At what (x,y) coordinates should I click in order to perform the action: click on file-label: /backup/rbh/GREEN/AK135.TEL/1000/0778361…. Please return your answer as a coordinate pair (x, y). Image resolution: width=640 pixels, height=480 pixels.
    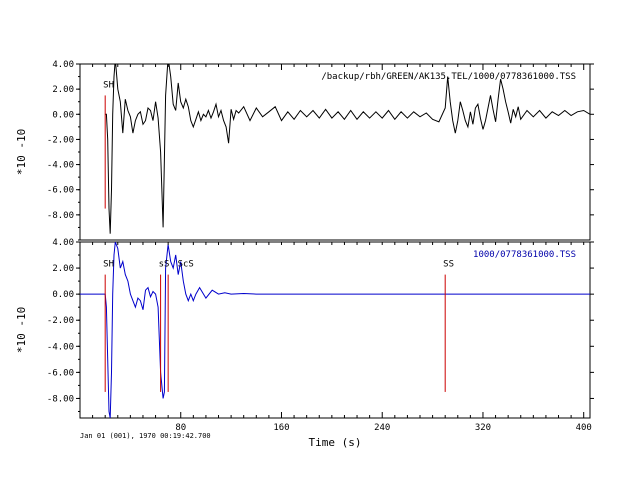
    Looking at the image, I should click on (448, 77).